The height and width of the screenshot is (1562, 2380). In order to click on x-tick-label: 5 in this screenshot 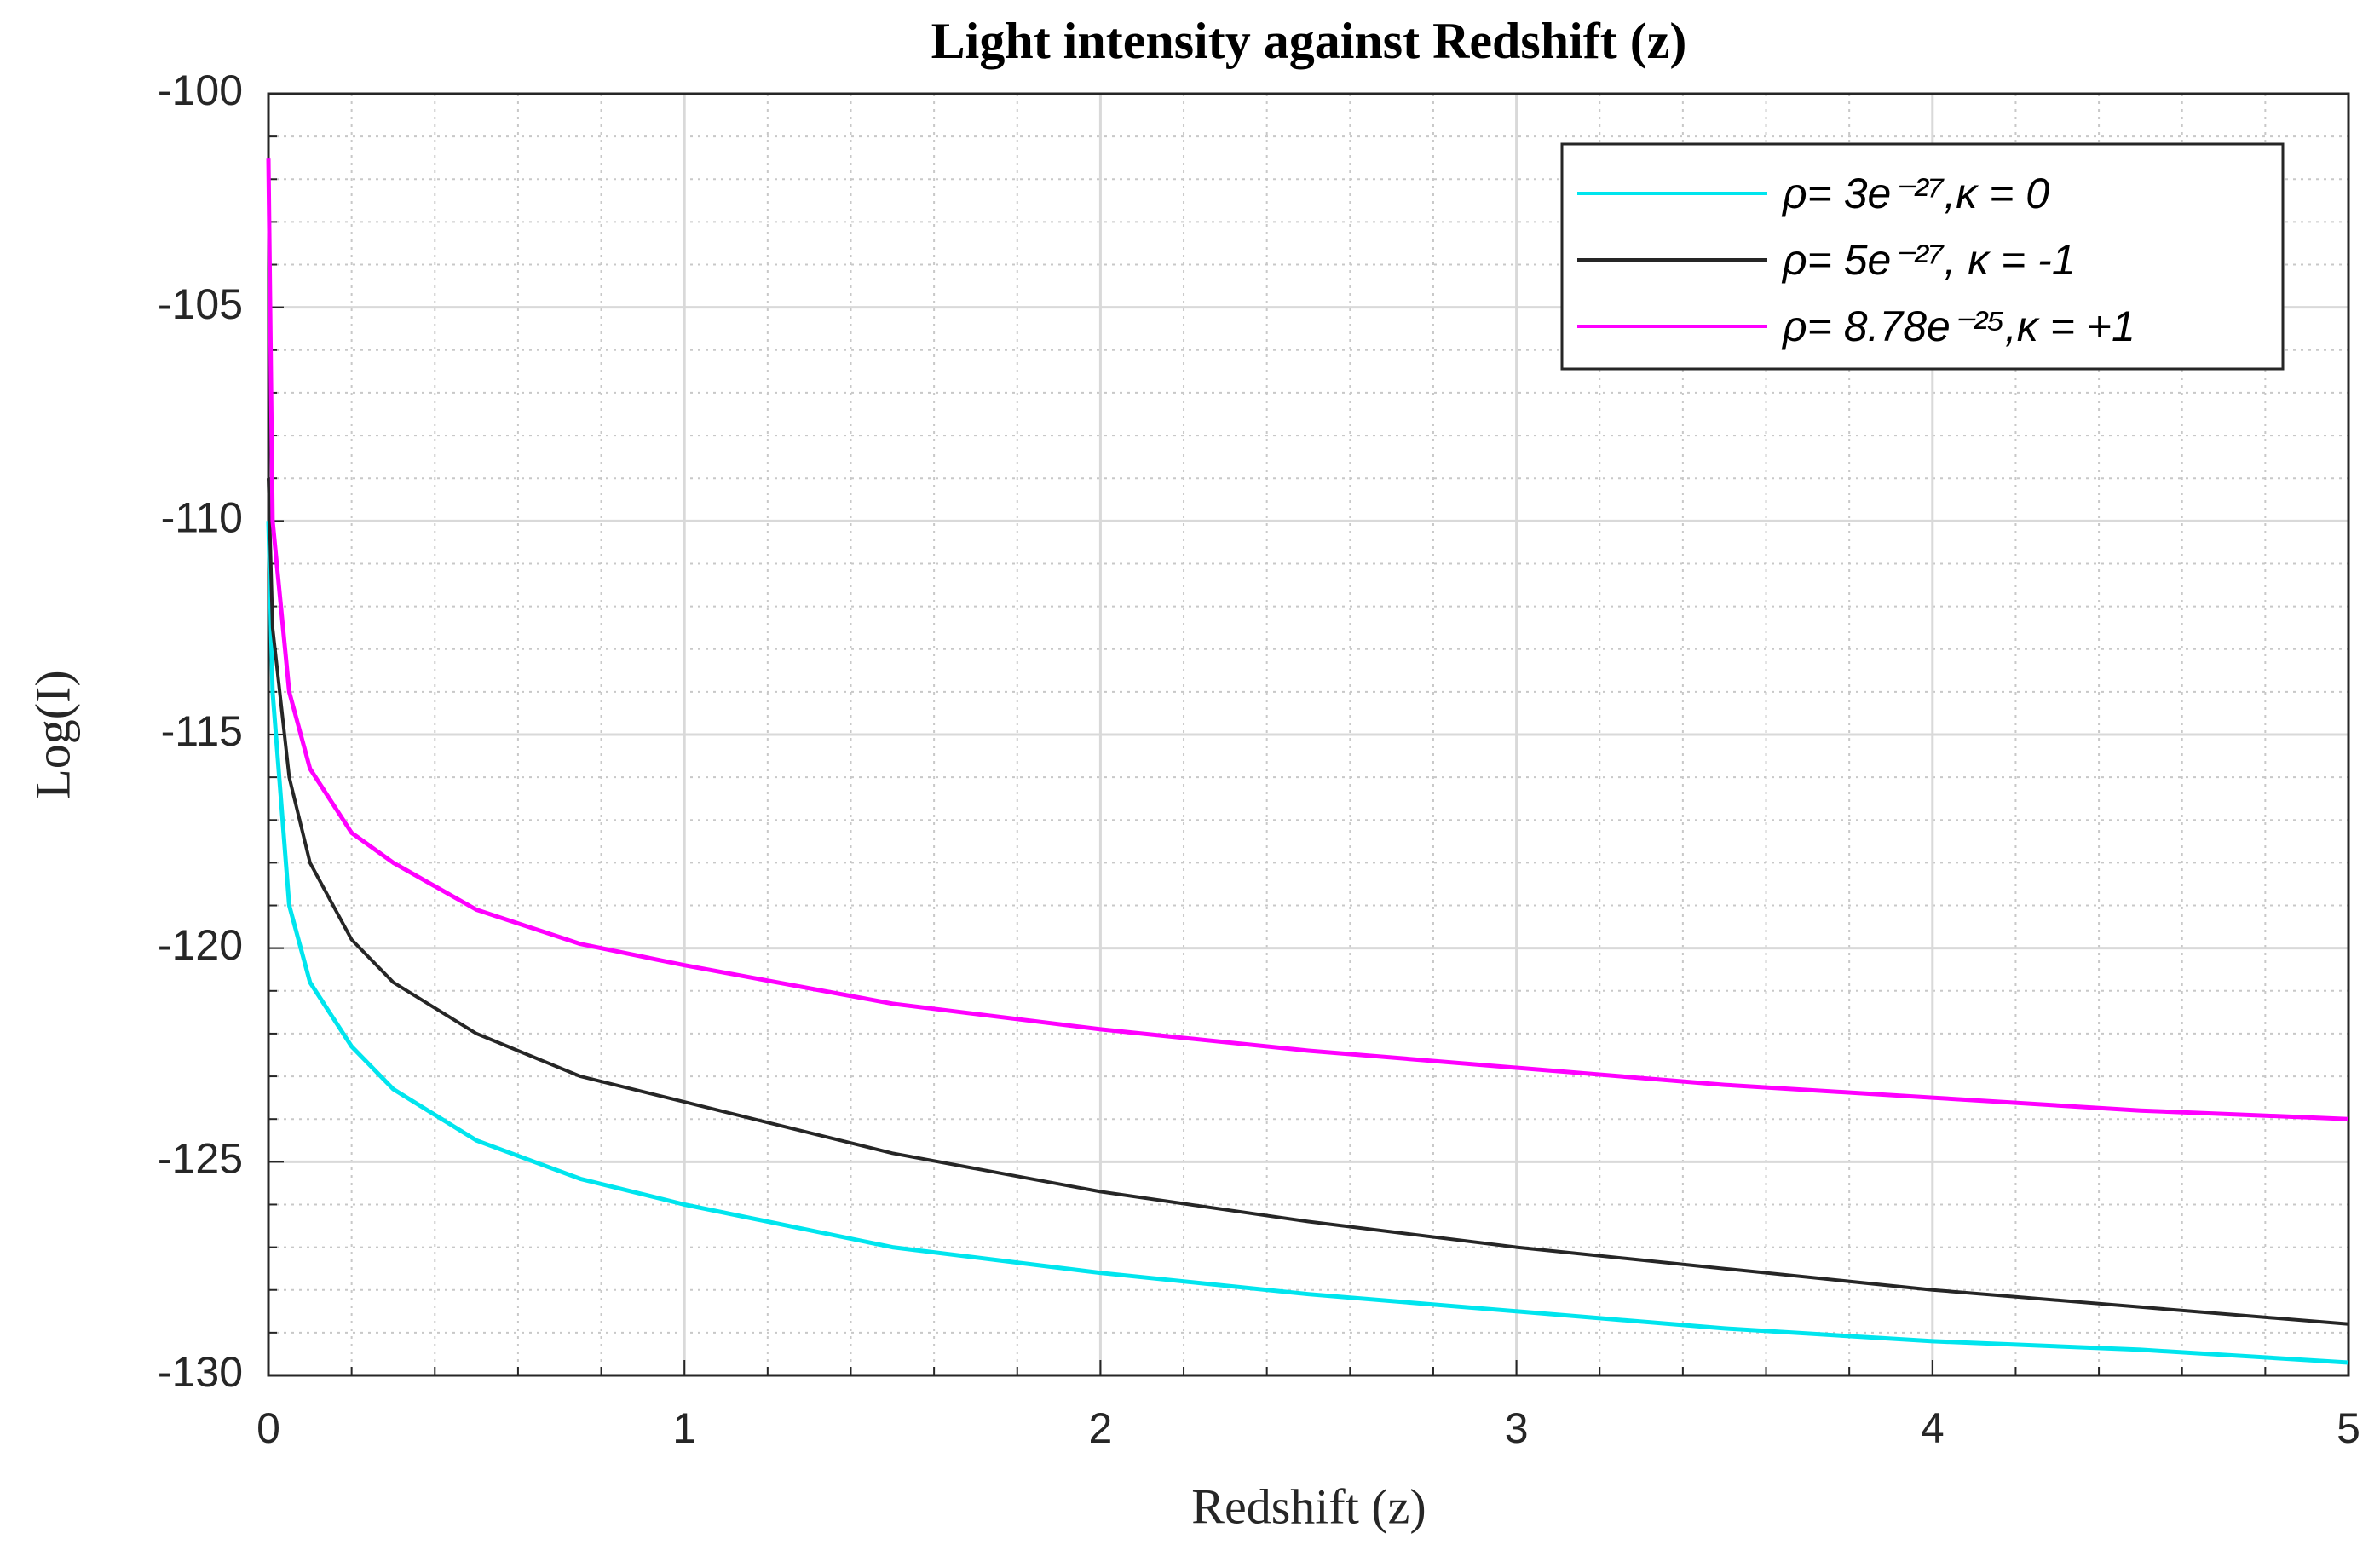, I will do `click(2348, 1428)`.